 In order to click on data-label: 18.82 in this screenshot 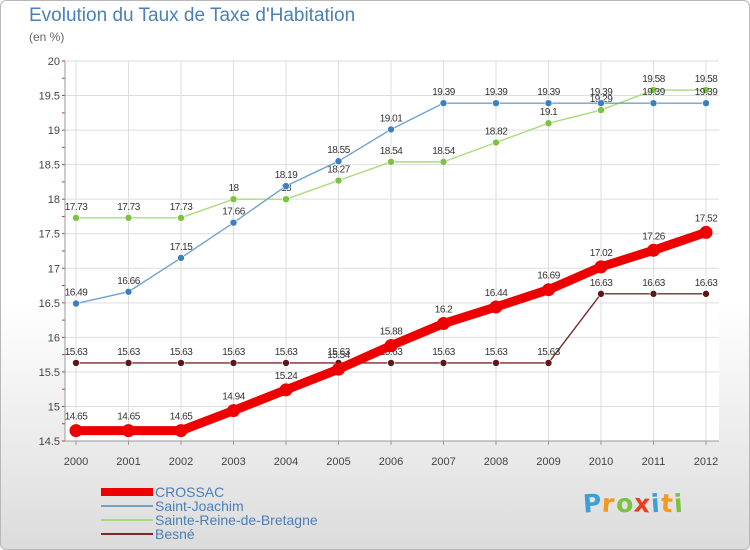, I will do `click(496, 132)`.